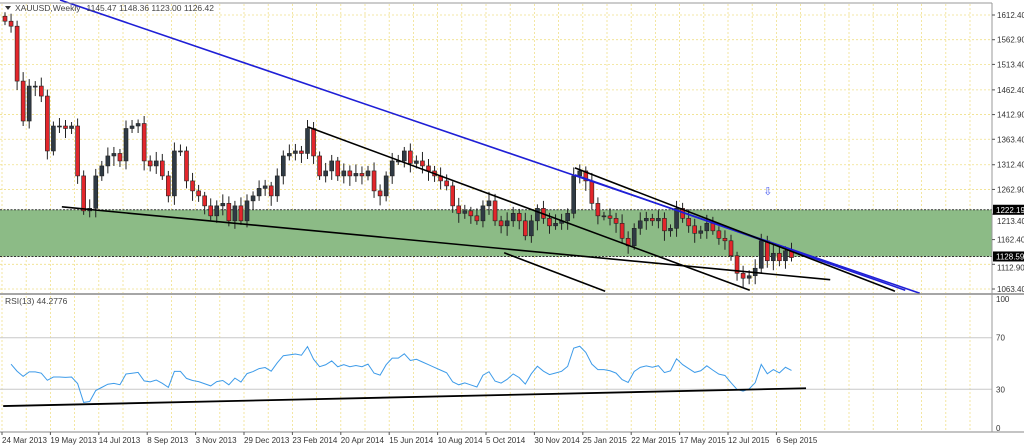 This screenshot has height=447, width=1024. I want to click on date-tick-label: 15 Jun 2014, so click(411, 440).